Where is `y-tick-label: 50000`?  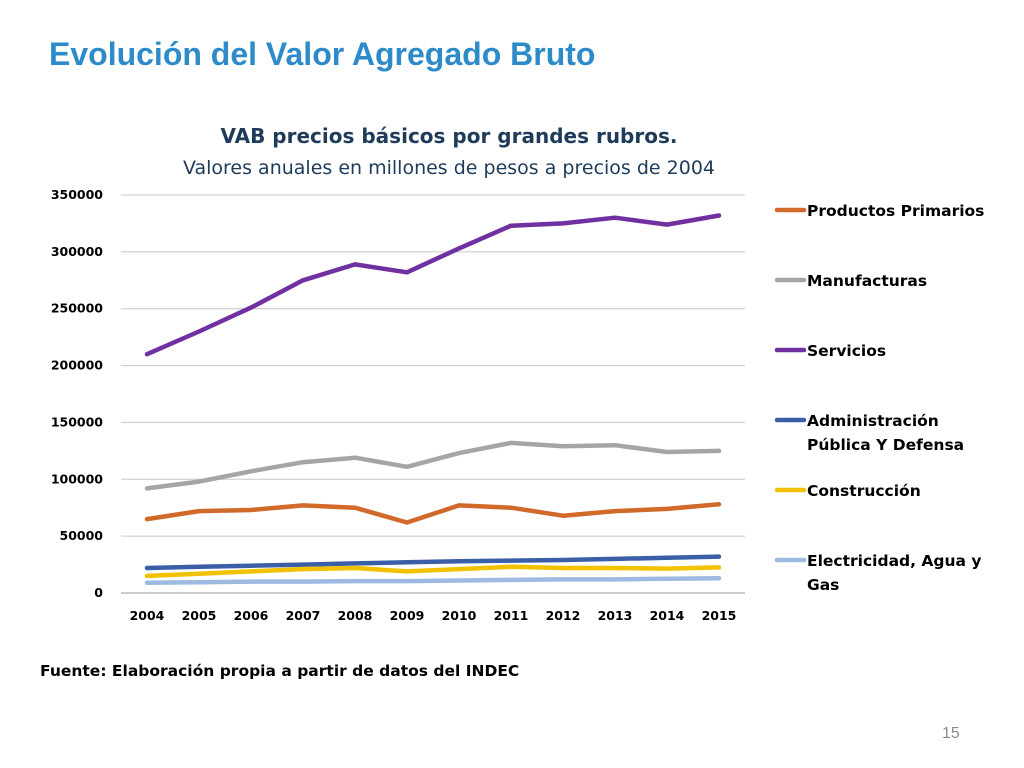
y-tick-label: 50000 is located at coordinates (82, 535).